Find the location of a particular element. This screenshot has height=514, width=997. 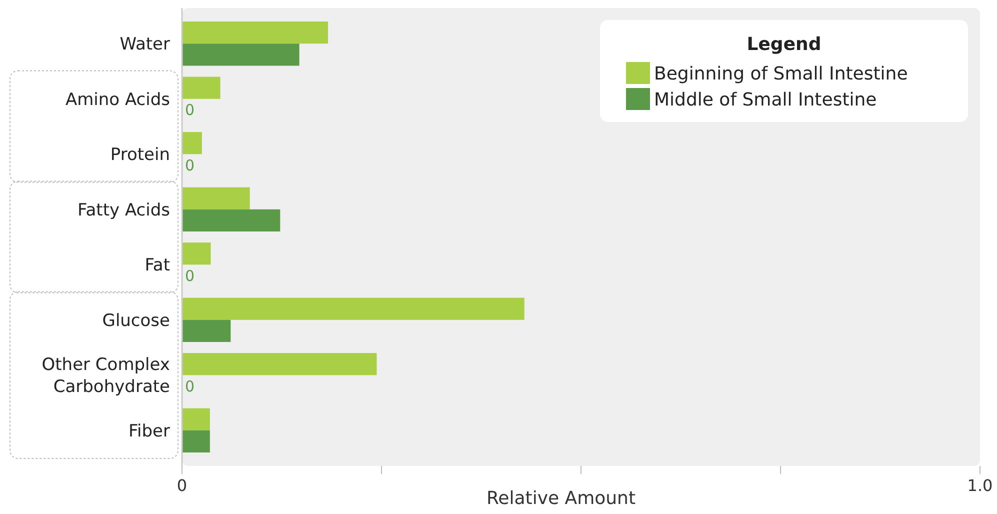

y-tick-label: Fiber is located at coordinates (149, 431).